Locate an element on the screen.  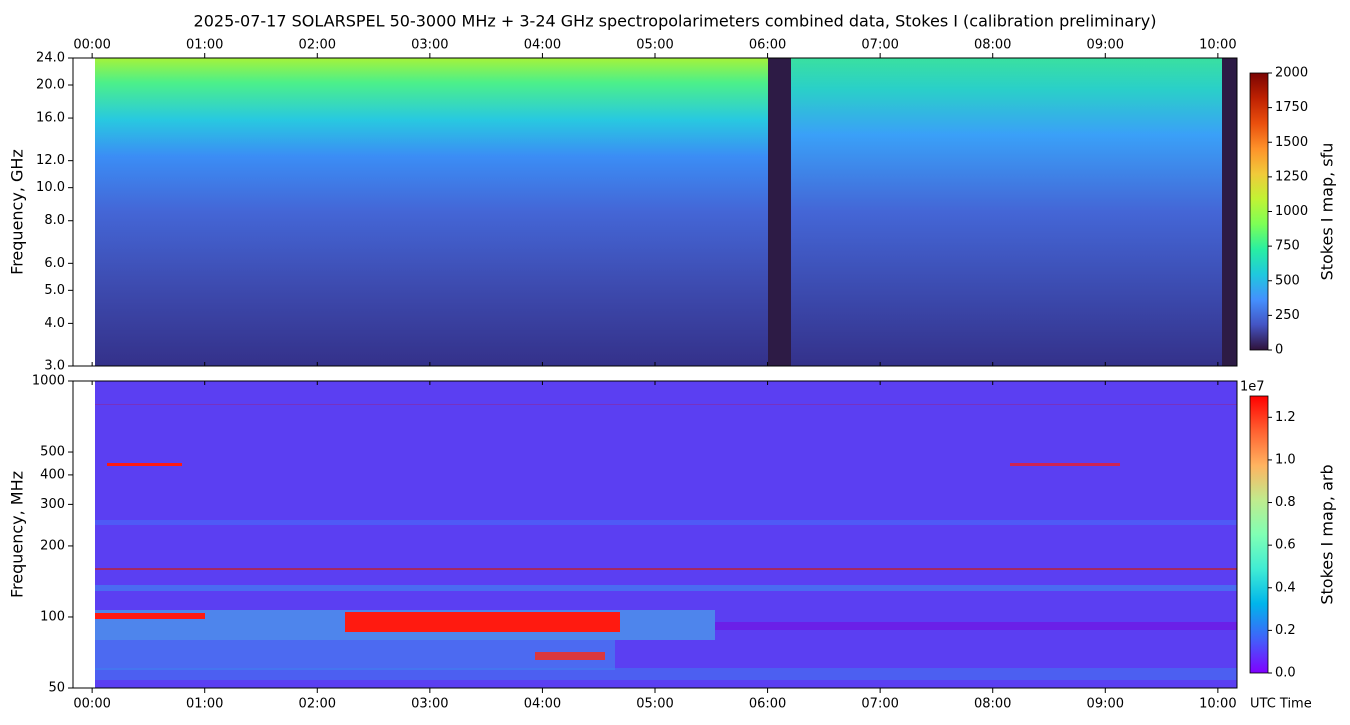
colorbar-tick-label: 1750 is located at coordinates (1291, 107).